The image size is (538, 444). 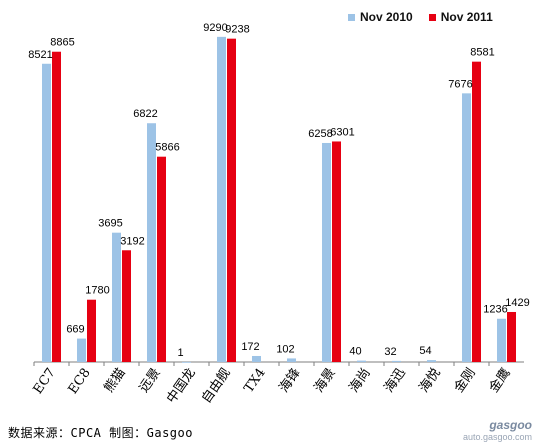 I want to click on data-label-nov-2011: 3192, so click(x=132, y=241).